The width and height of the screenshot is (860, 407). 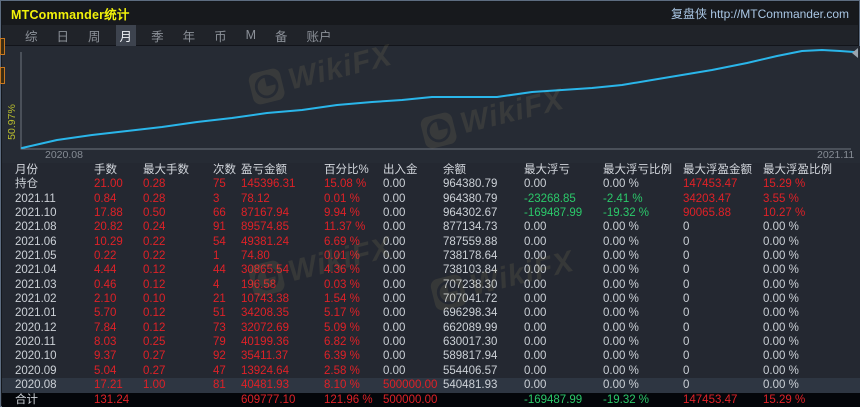 I want to click on column-header-2: 最大手数, so click(x=166, y=170).